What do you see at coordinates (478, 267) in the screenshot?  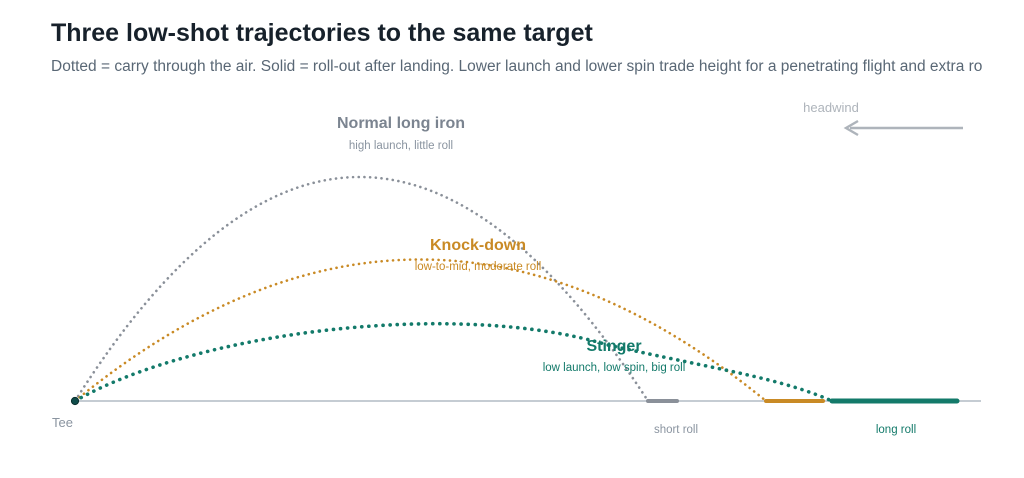 I see `knockdown-shot-description: low-to-mid, moderate roll` at bounding box center [478, 267].